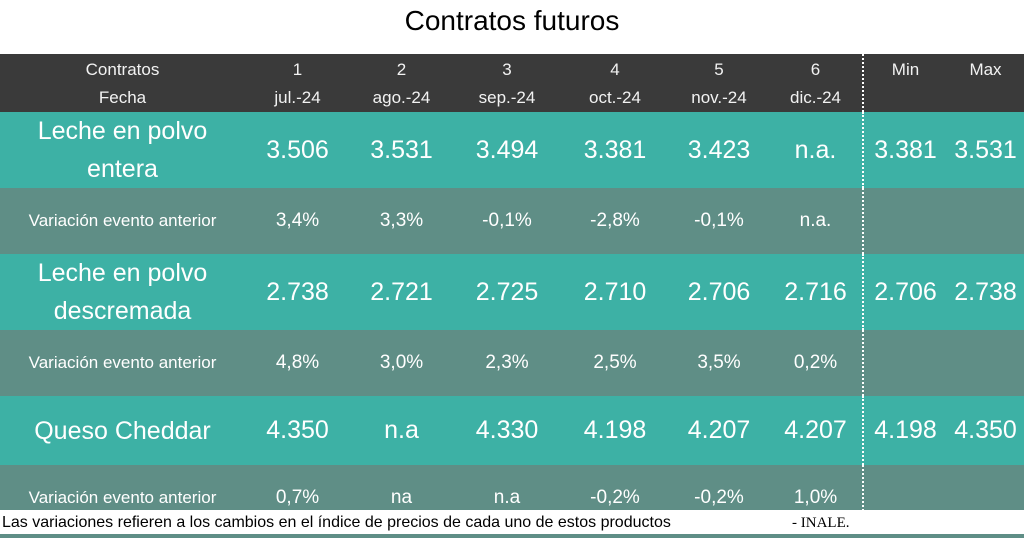 The width and height of the screenshot is (1024, 538). Describe the element at coordinates (615, 291) in the screenshot. I see `price-cell: 2.710` at that location.